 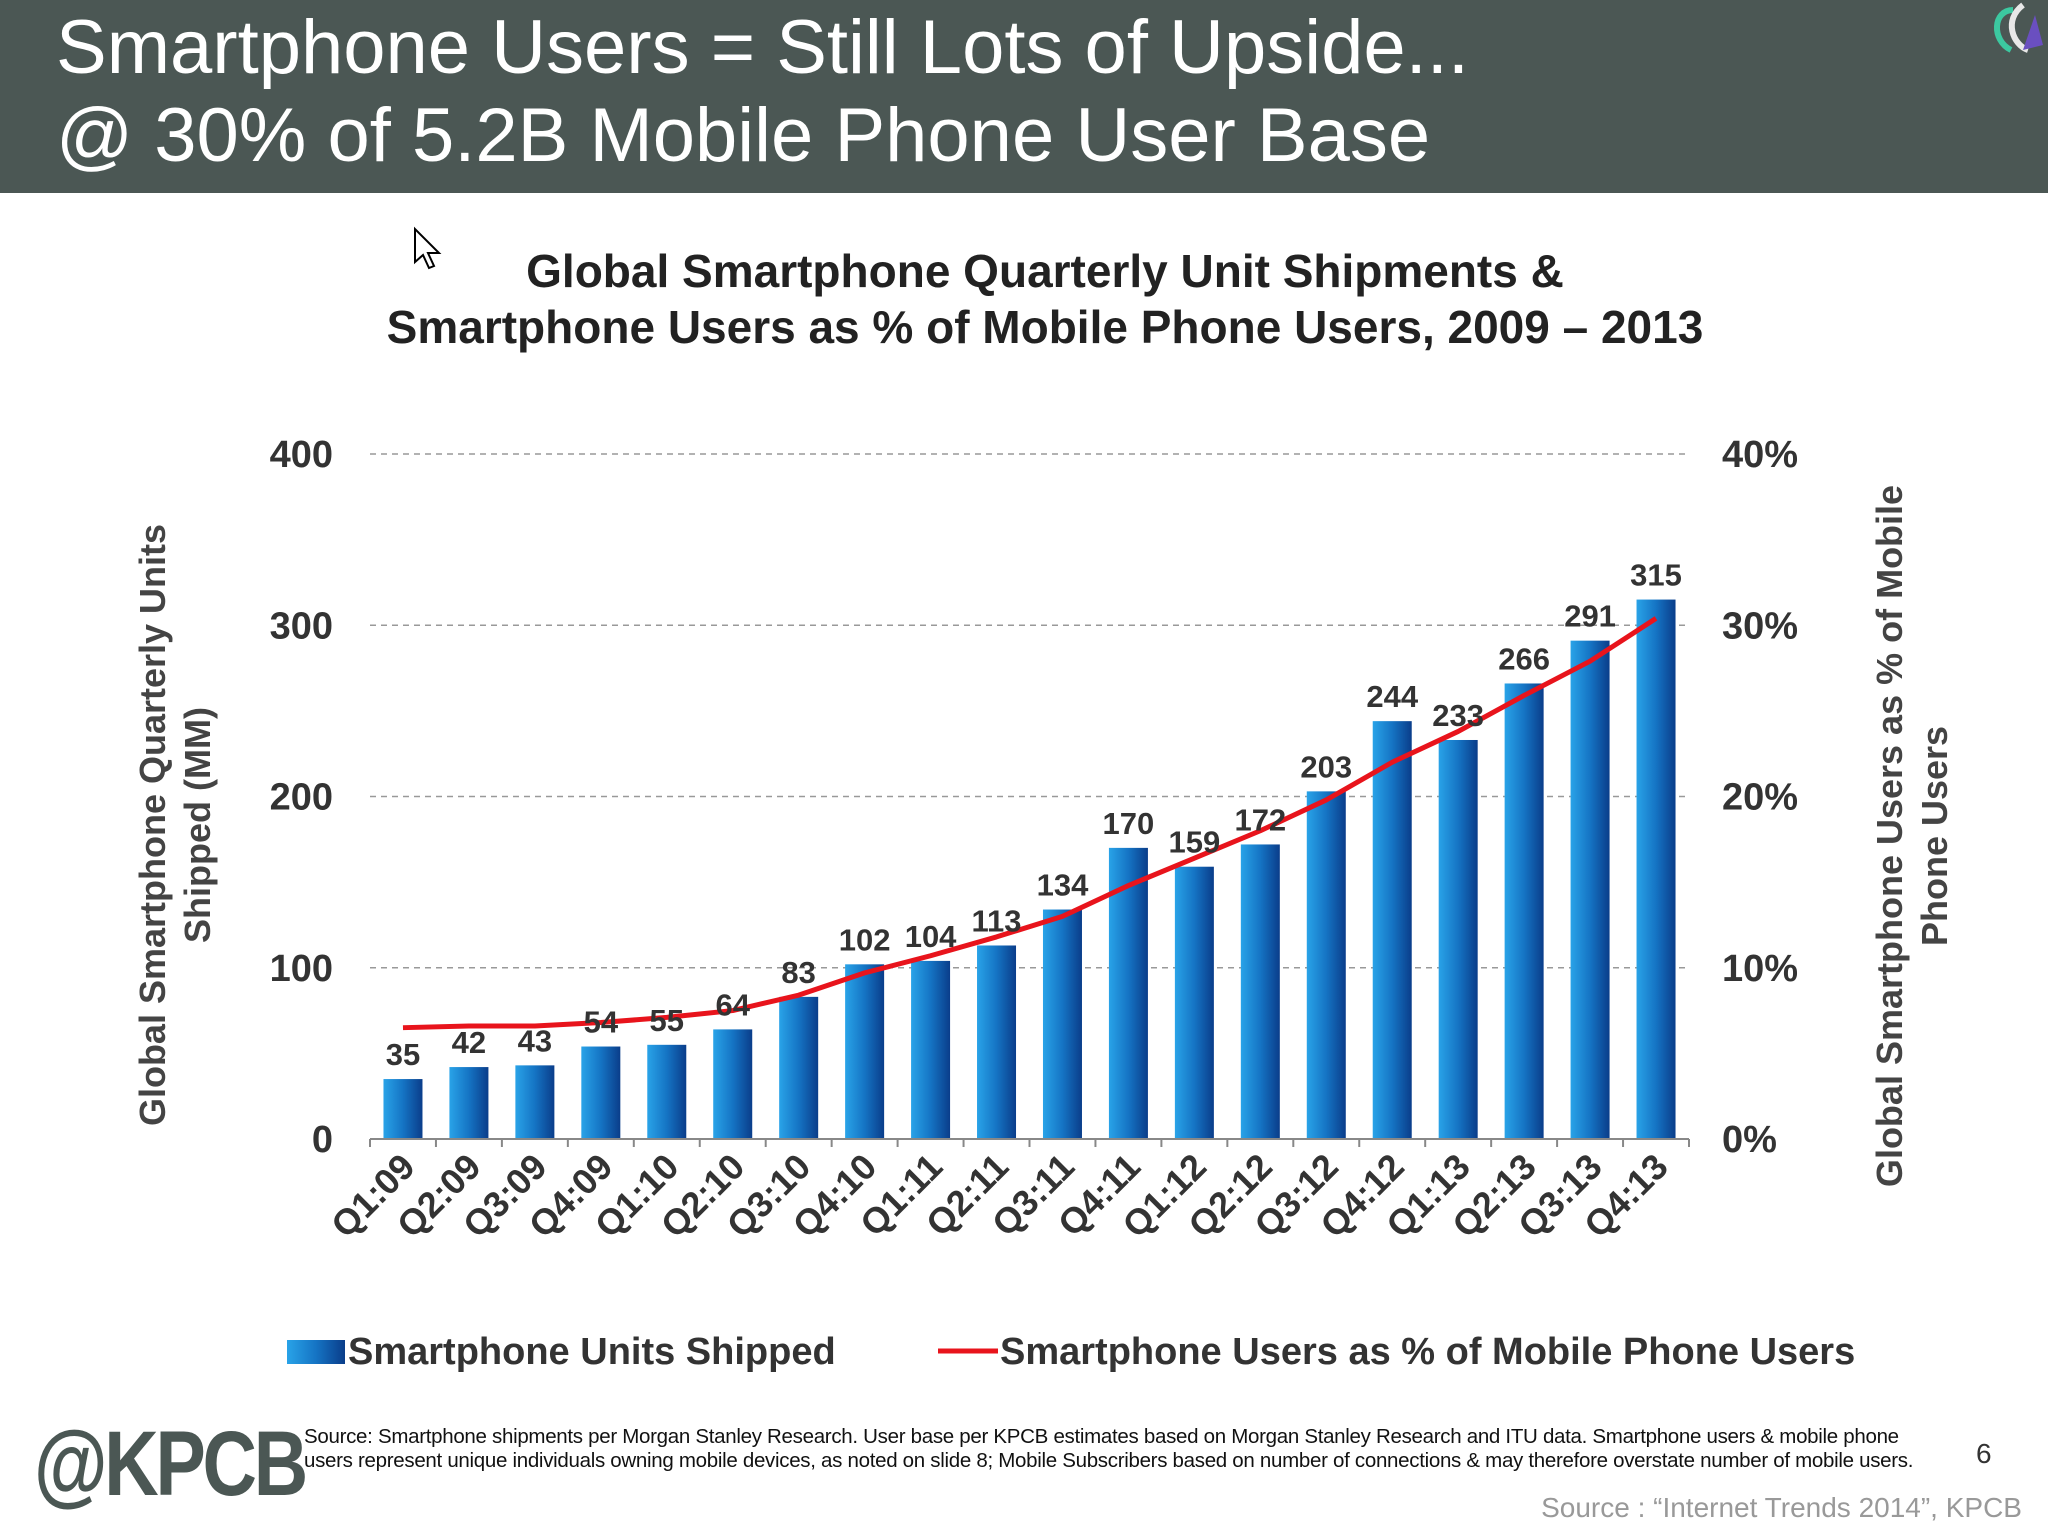 What do you see at coordinates (171, 1464) in the screenshot?
I see `kpcb-logo: @KPCB` at bounding box center [171, 1464].